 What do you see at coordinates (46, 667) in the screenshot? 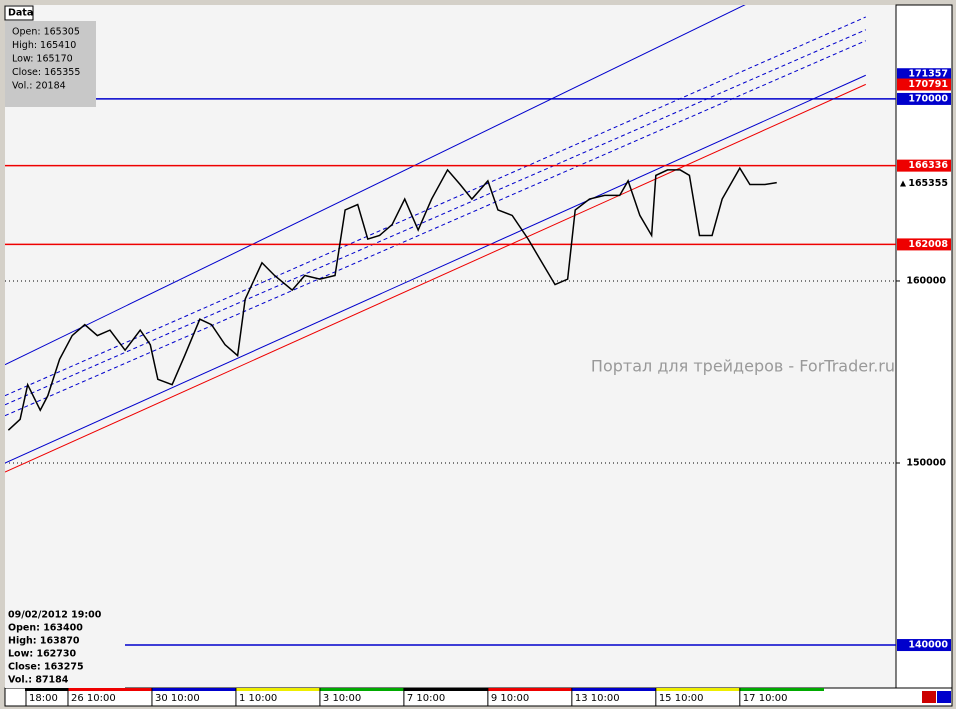
I see `info-line: Close: 163275` at bounding box center [46, 667].